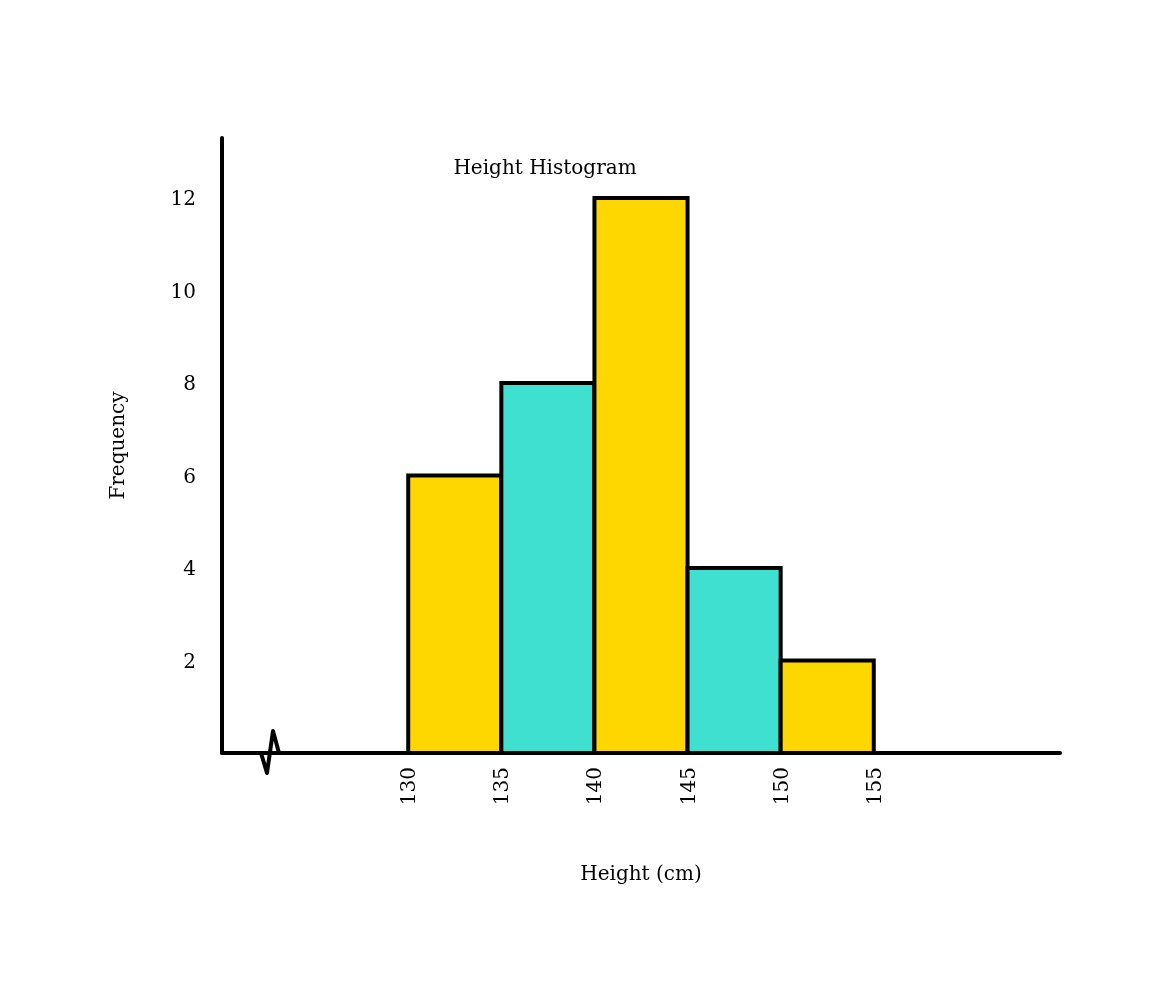  I want to click on x-tick-label: 150, so click(780, 786).